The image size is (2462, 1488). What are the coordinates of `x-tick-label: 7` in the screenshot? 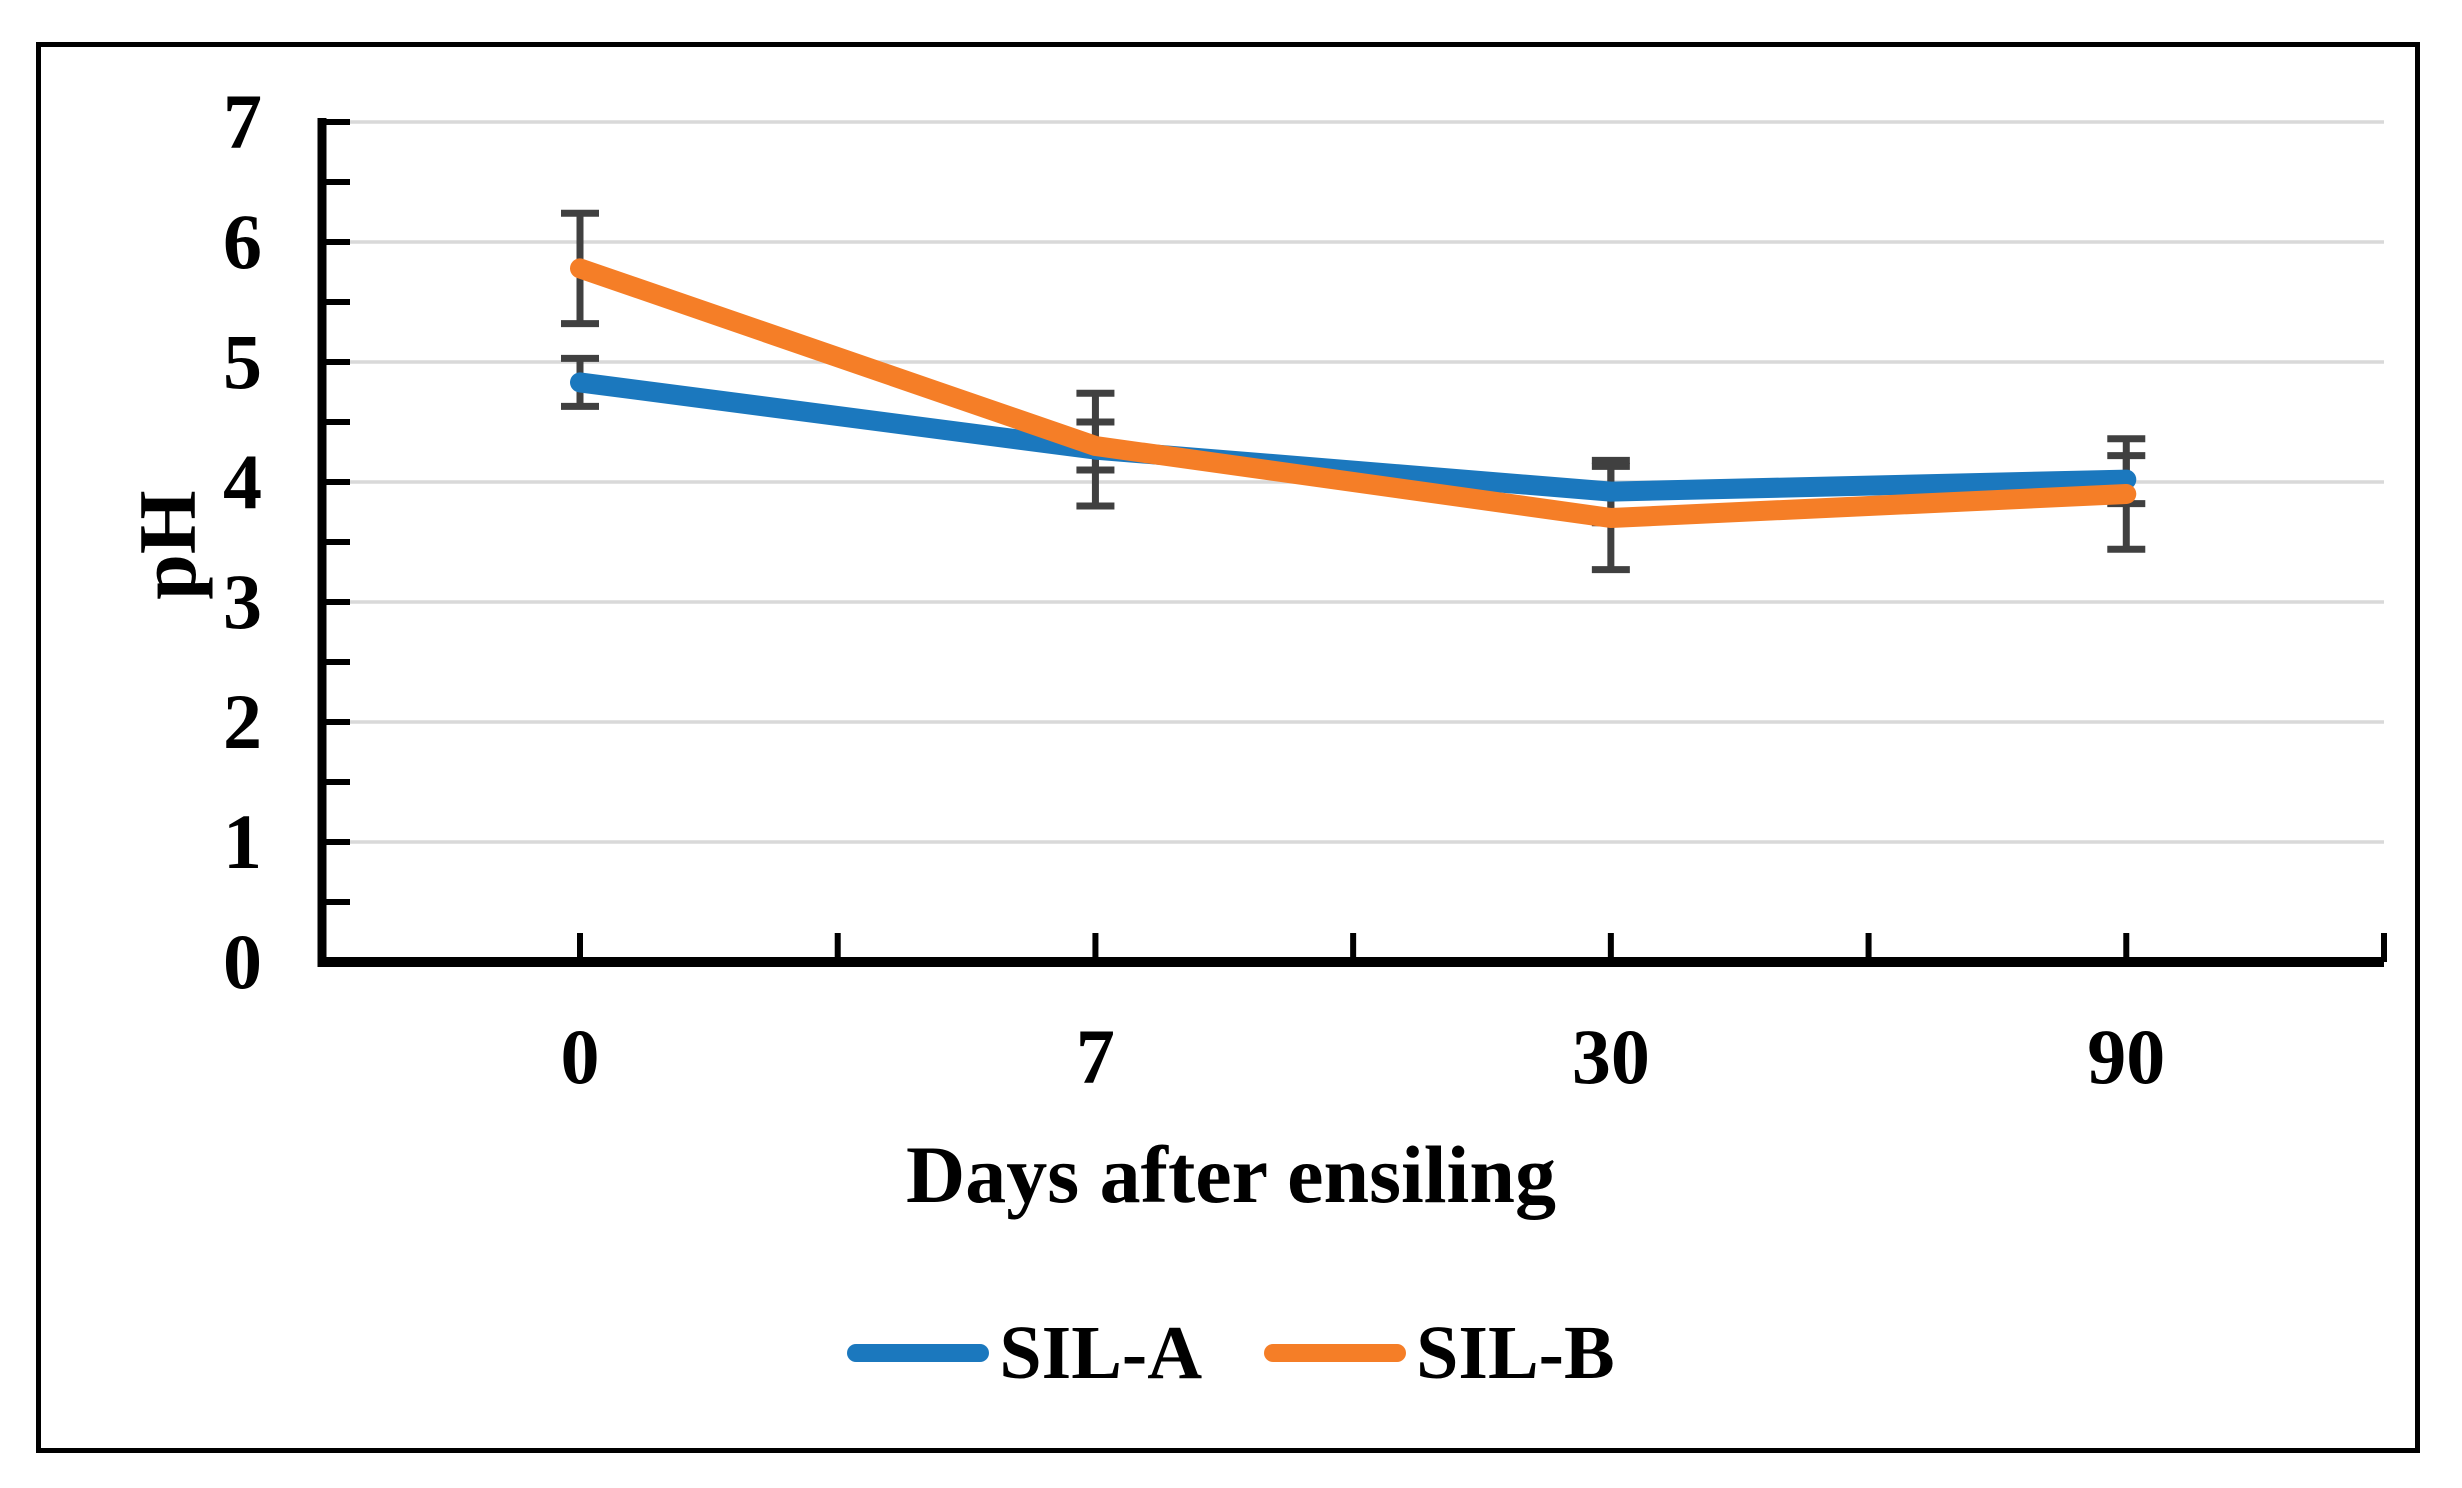 It's located at (1095, 1056).